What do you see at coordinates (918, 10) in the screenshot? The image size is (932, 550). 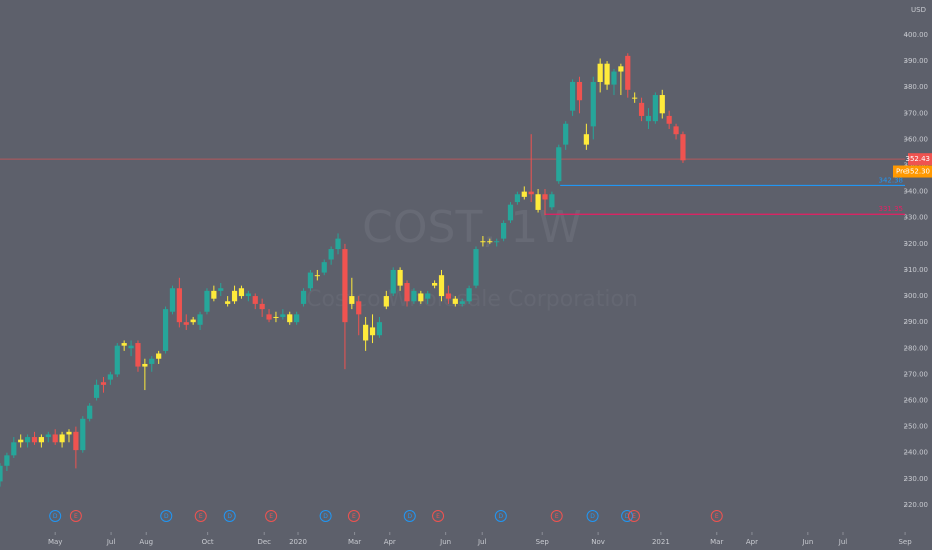 I see `currency: USD` at bounding box center [918, 10].